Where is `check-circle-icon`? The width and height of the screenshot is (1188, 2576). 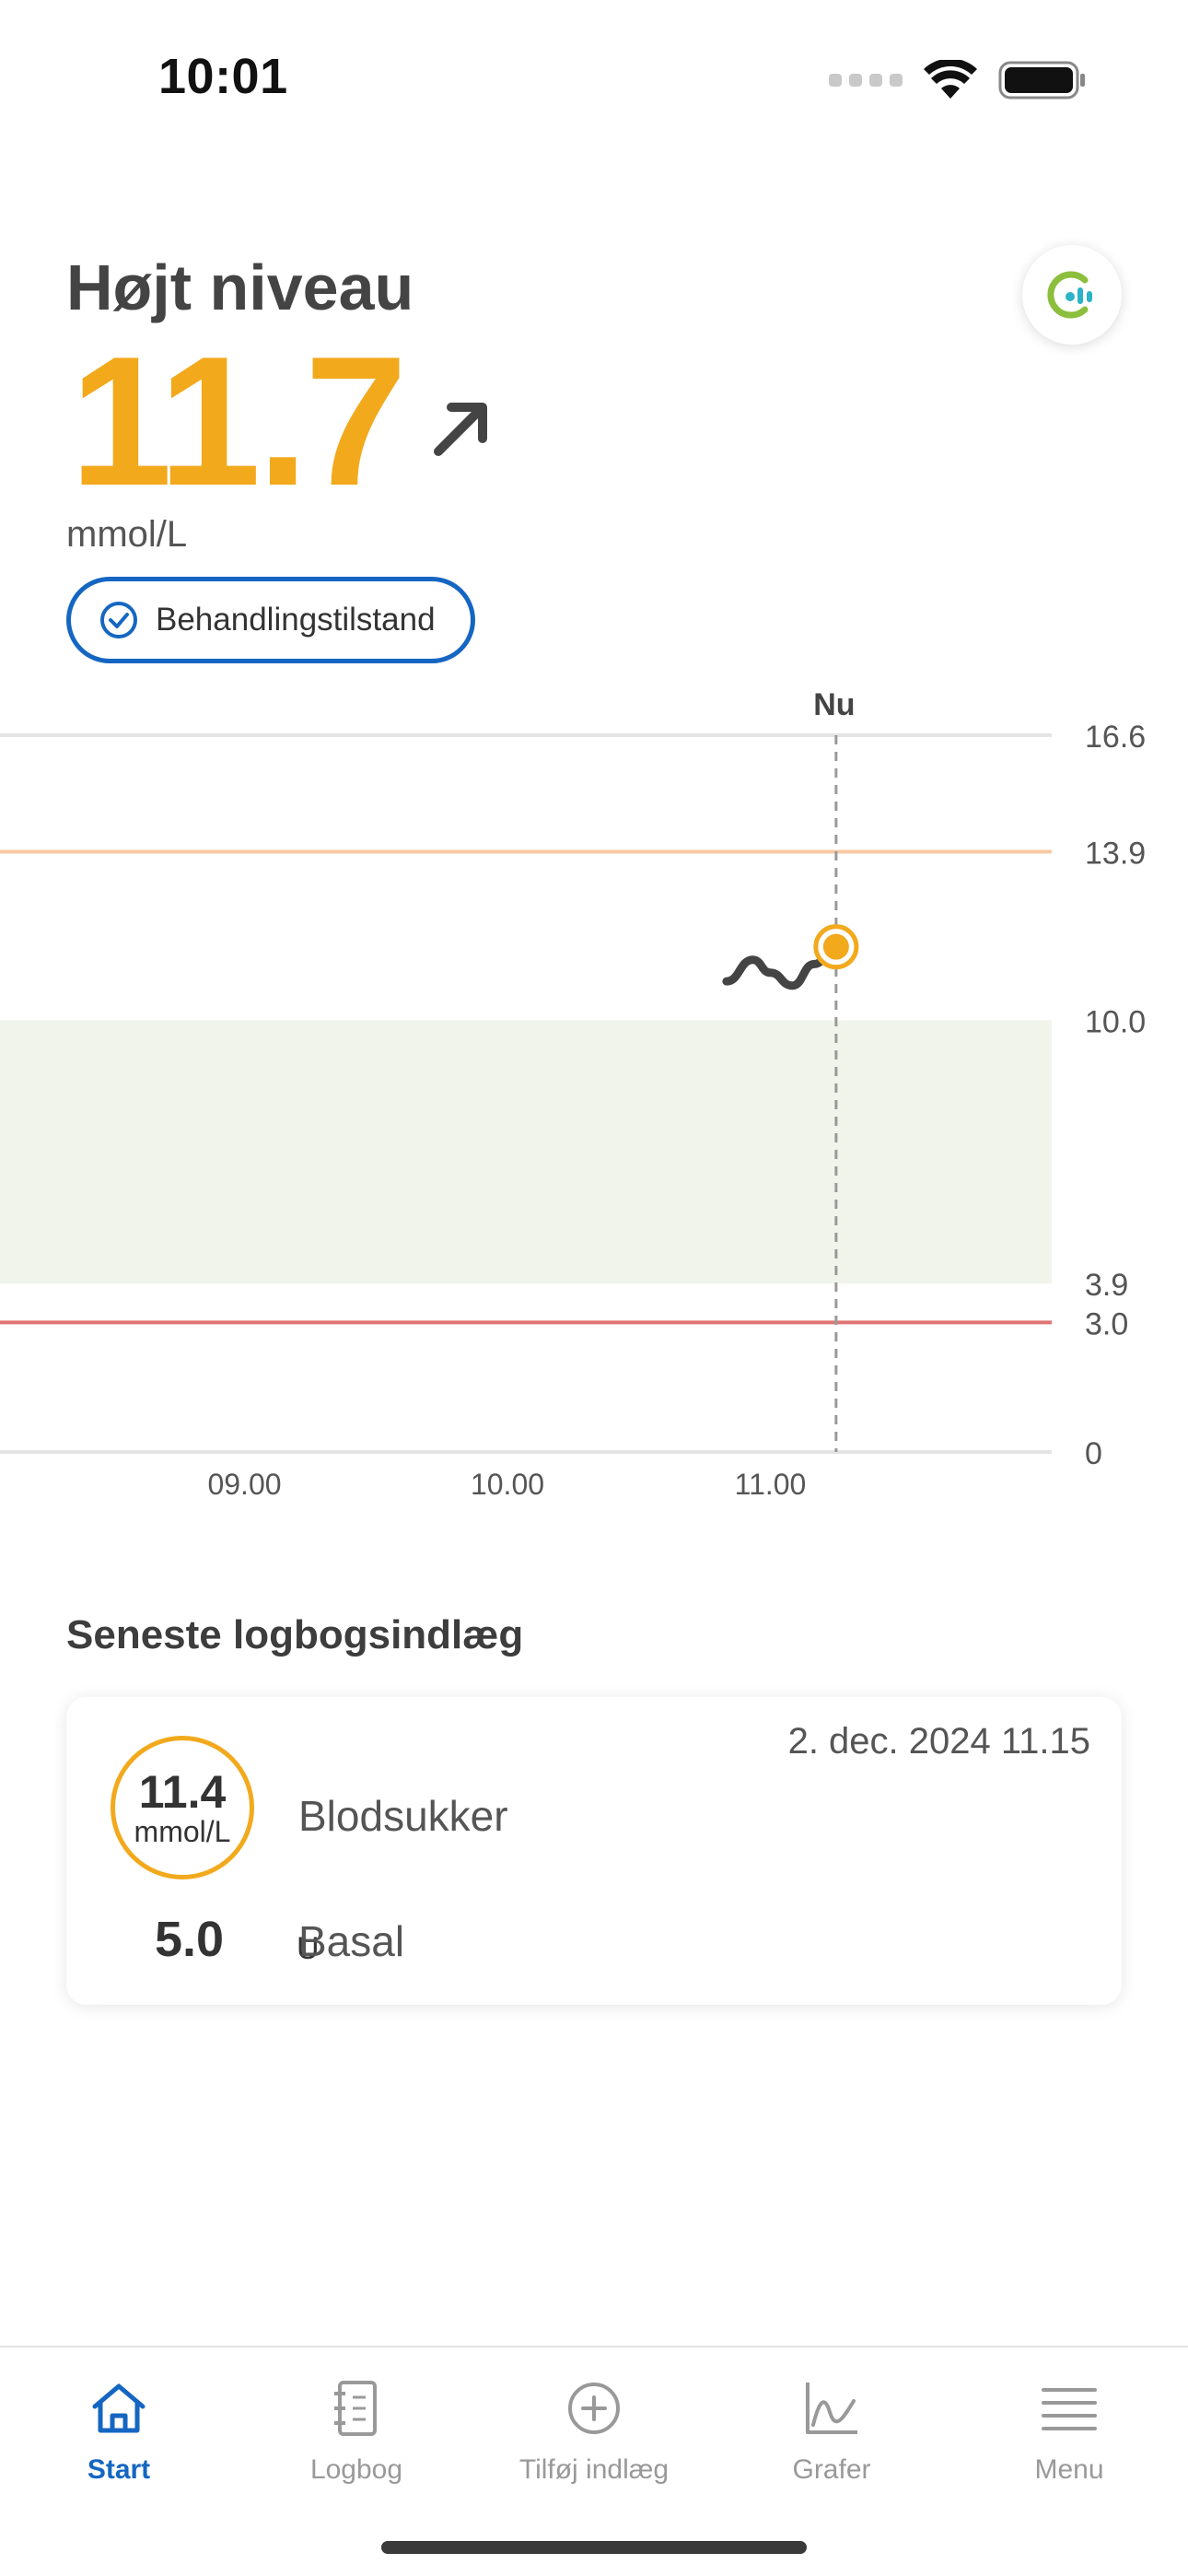
check-circle-icon is located at coordinates (119, 620).